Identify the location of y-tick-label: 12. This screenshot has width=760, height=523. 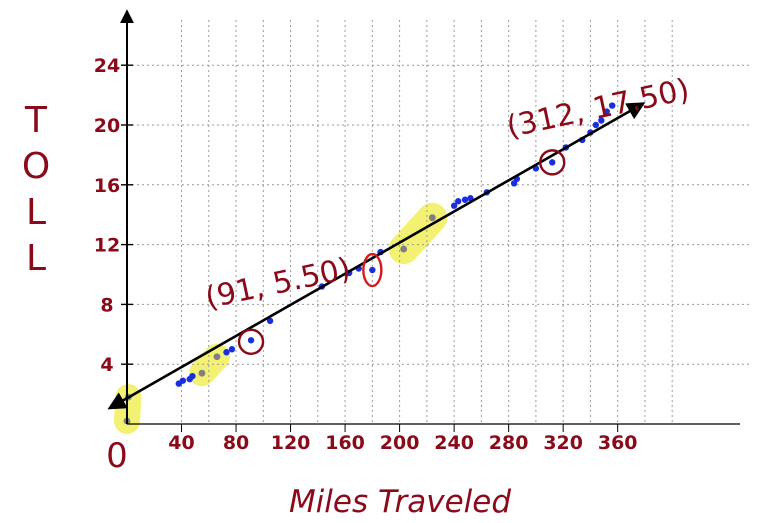
(107, 246).